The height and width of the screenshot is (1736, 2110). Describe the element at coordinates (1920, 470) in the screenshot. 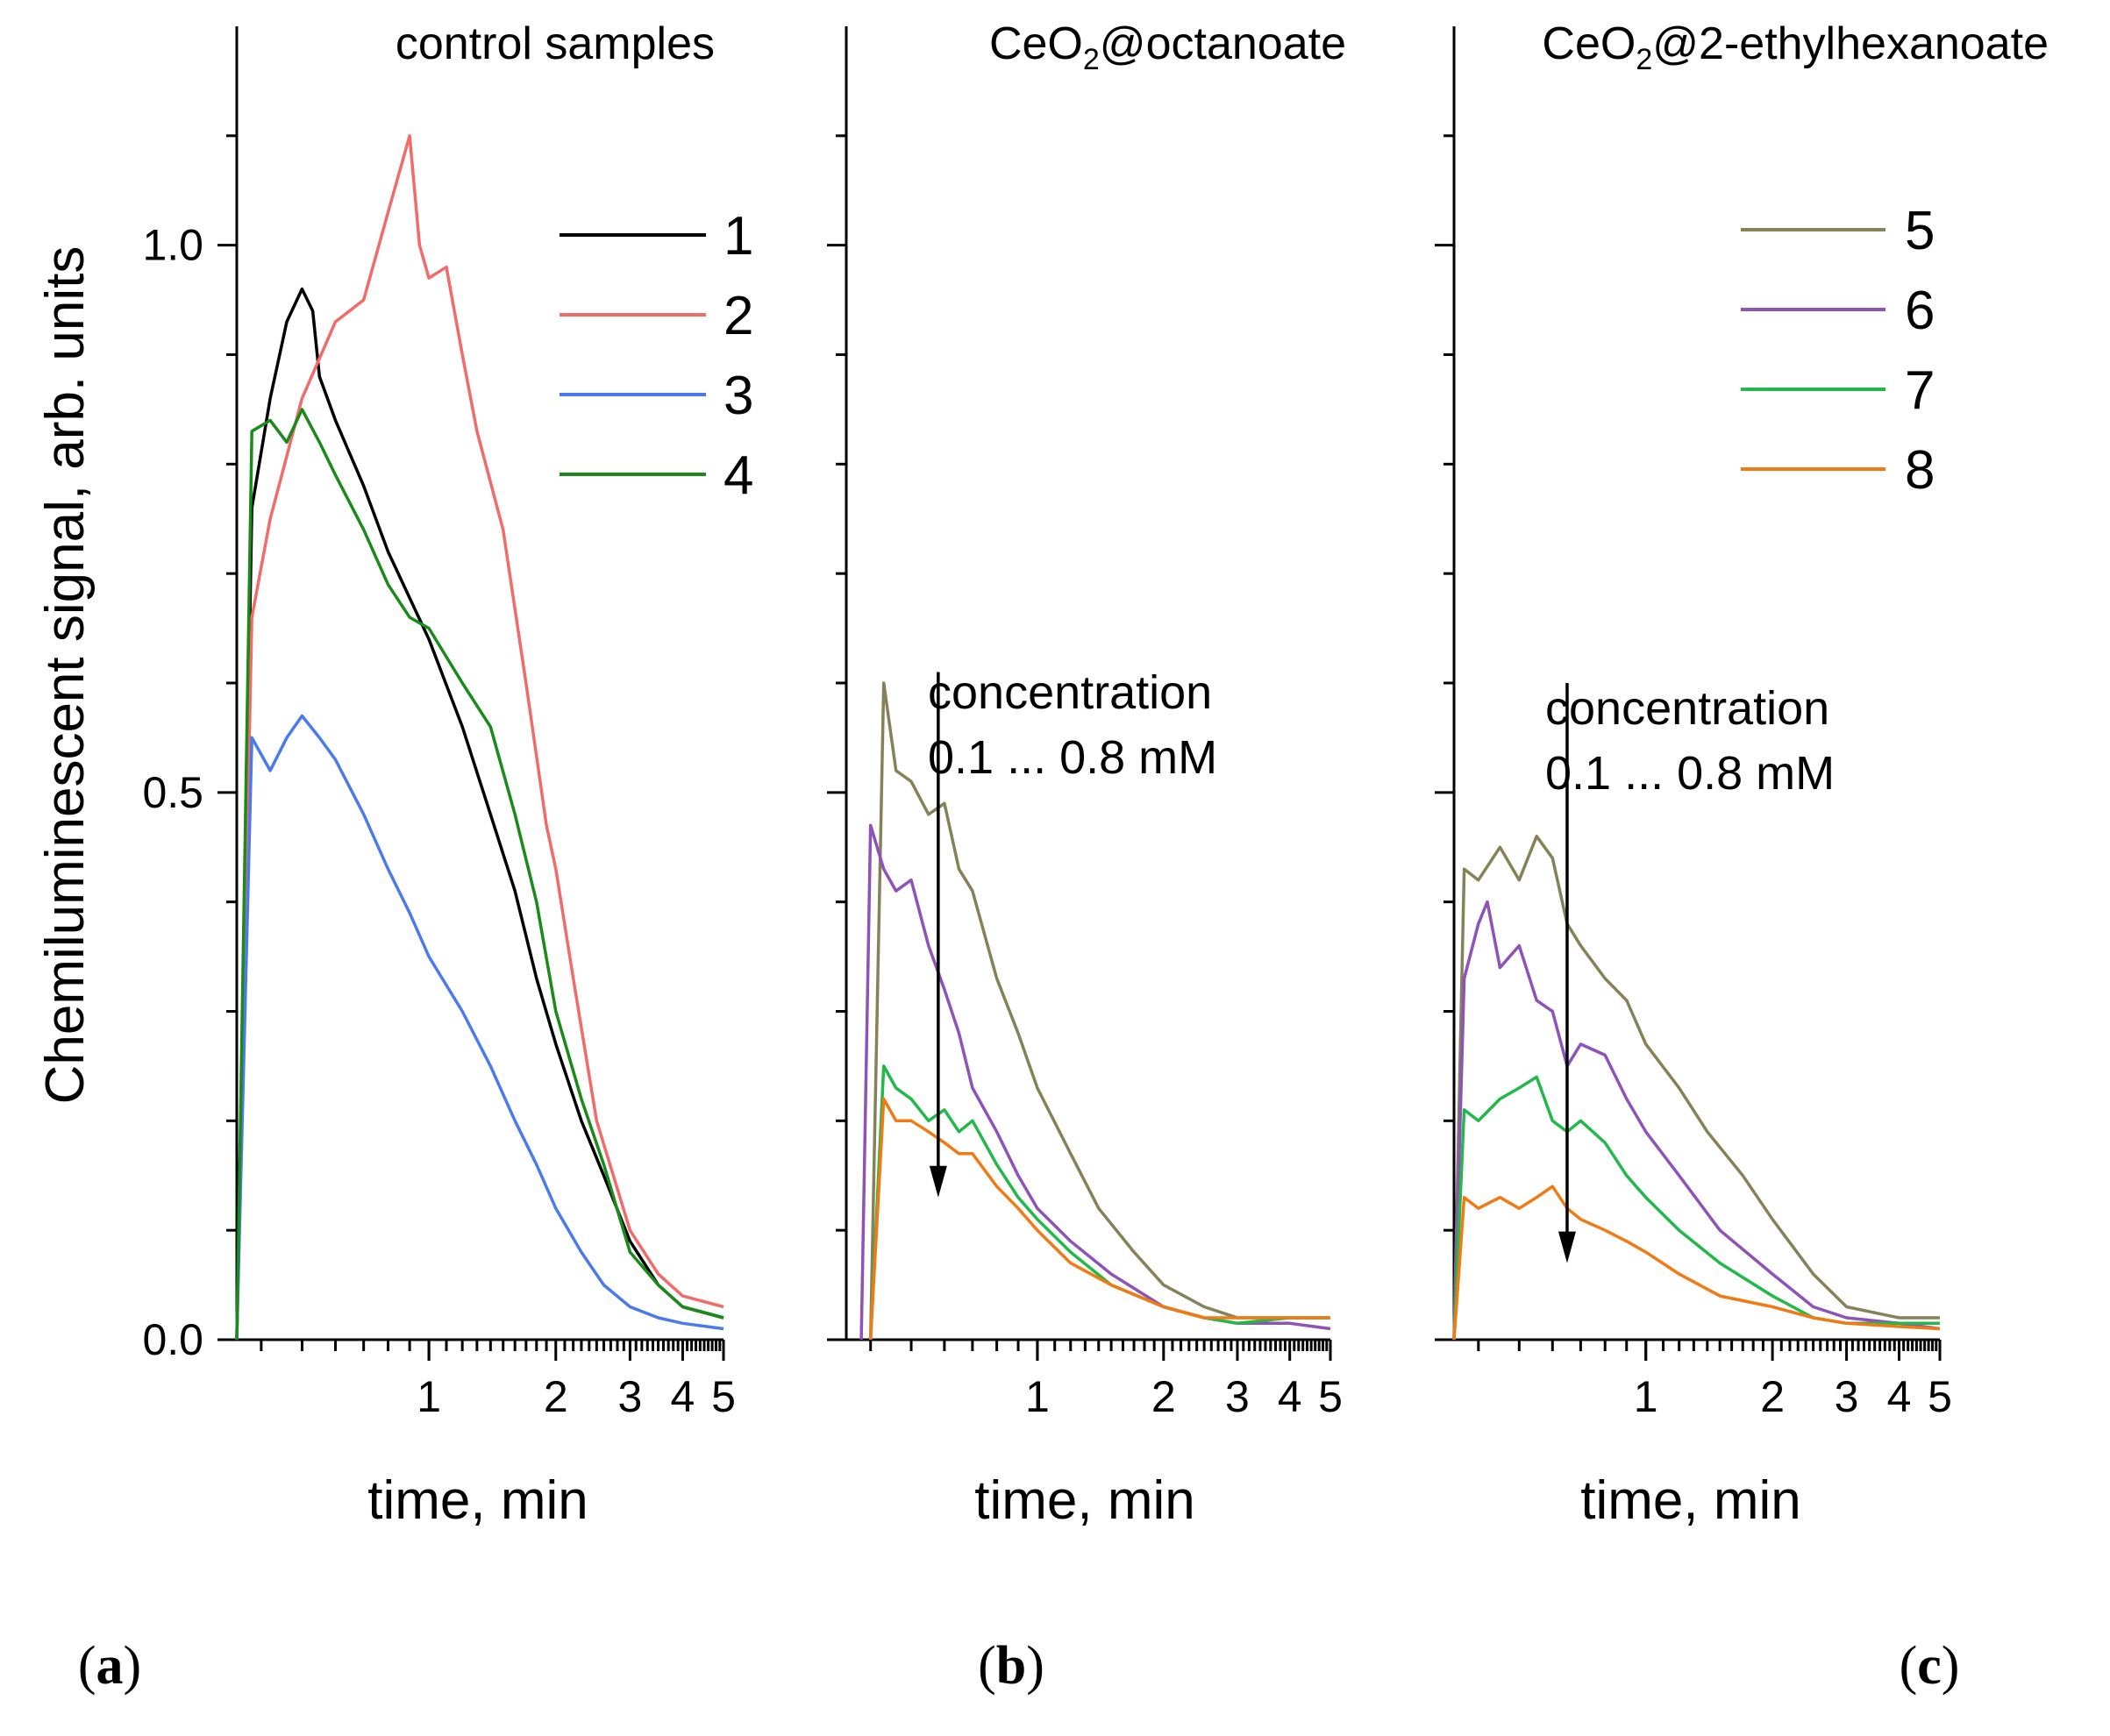

I see `panel-c-legend-label-8: 8` at that location.